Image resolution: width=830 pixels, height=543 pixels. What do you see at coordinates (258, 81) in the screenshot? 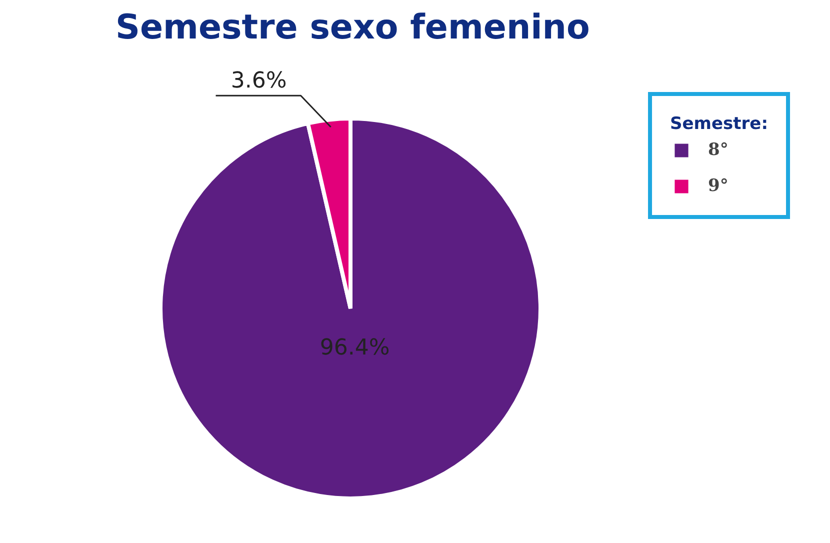
I see `data-label: 3.6%` at bounding box center [258, 81].